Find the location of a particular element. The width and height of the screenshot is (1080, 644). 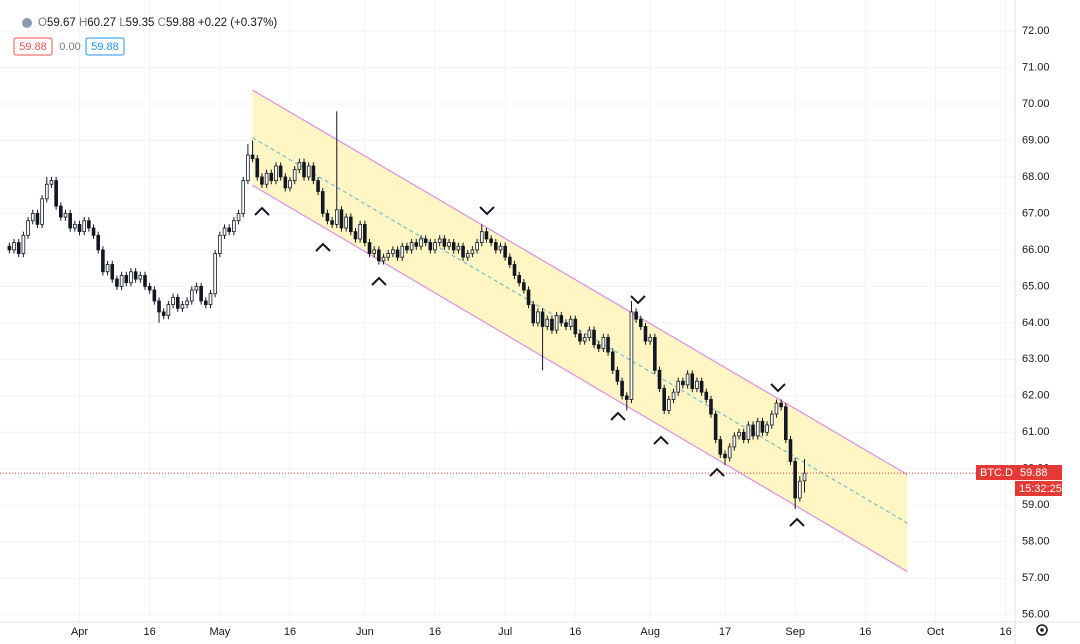

countdown-box is located at coordinates (1038, 488).